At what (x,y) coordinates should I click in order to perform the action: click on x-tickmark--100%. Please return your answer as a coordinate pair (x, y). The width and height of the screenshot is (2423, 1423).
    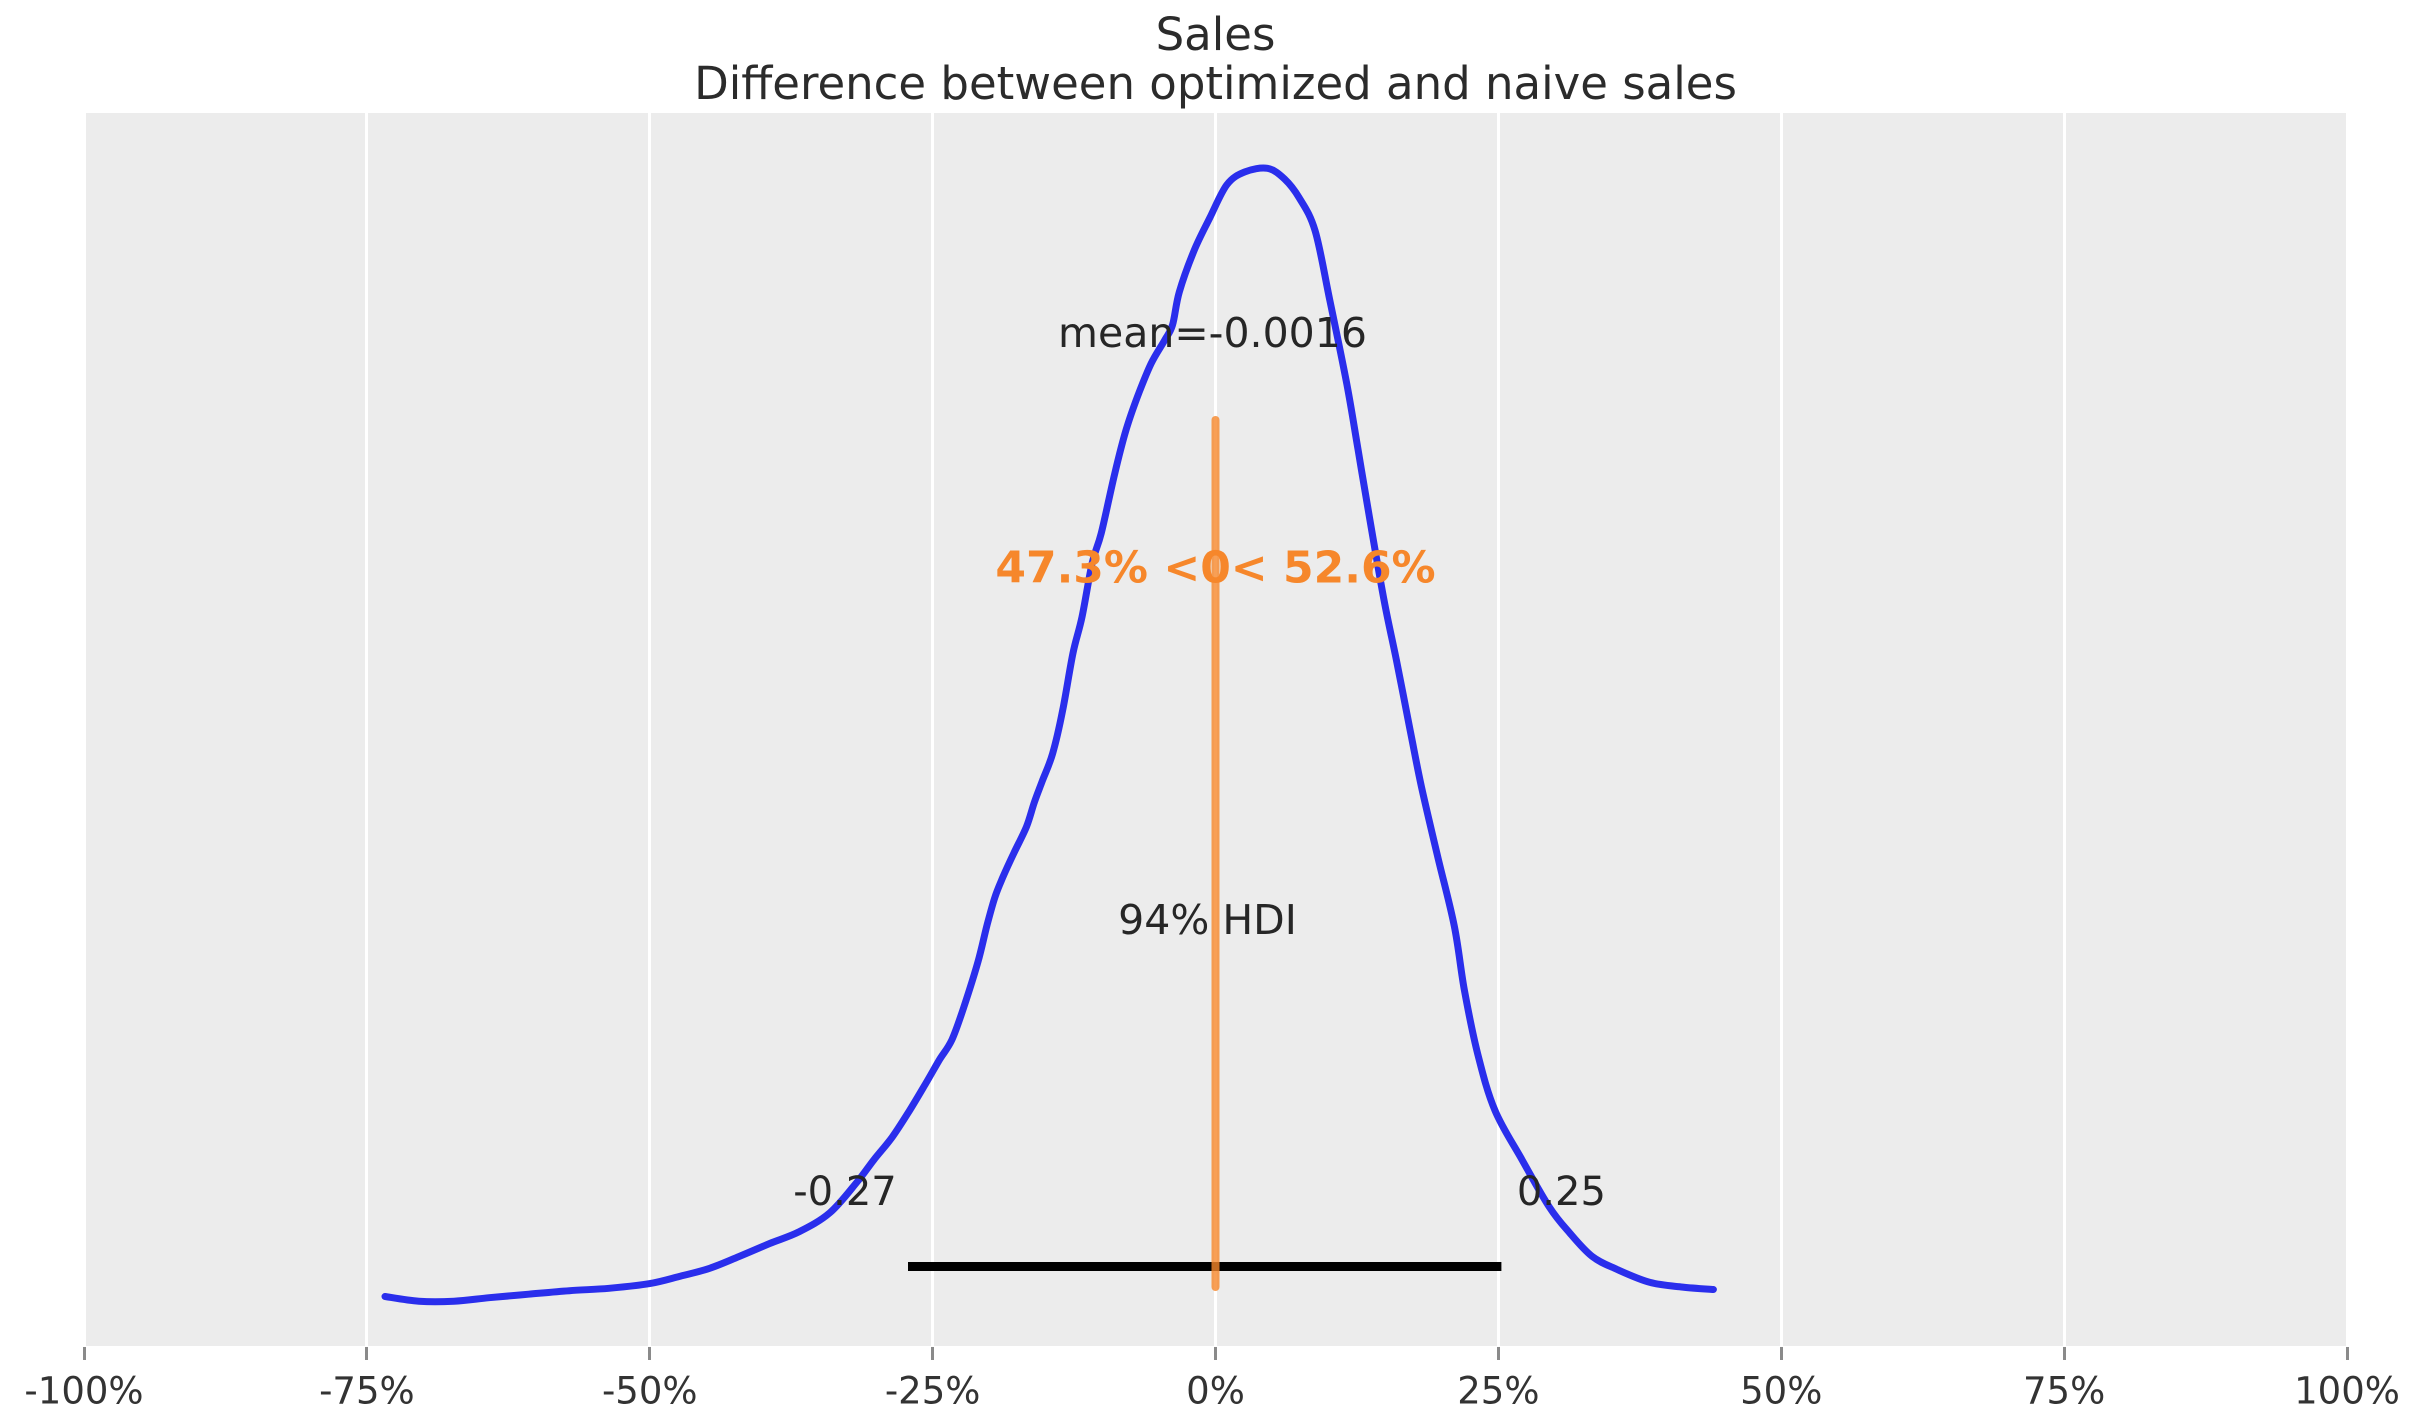
    Looking at the image, I should click on (84, 1353).